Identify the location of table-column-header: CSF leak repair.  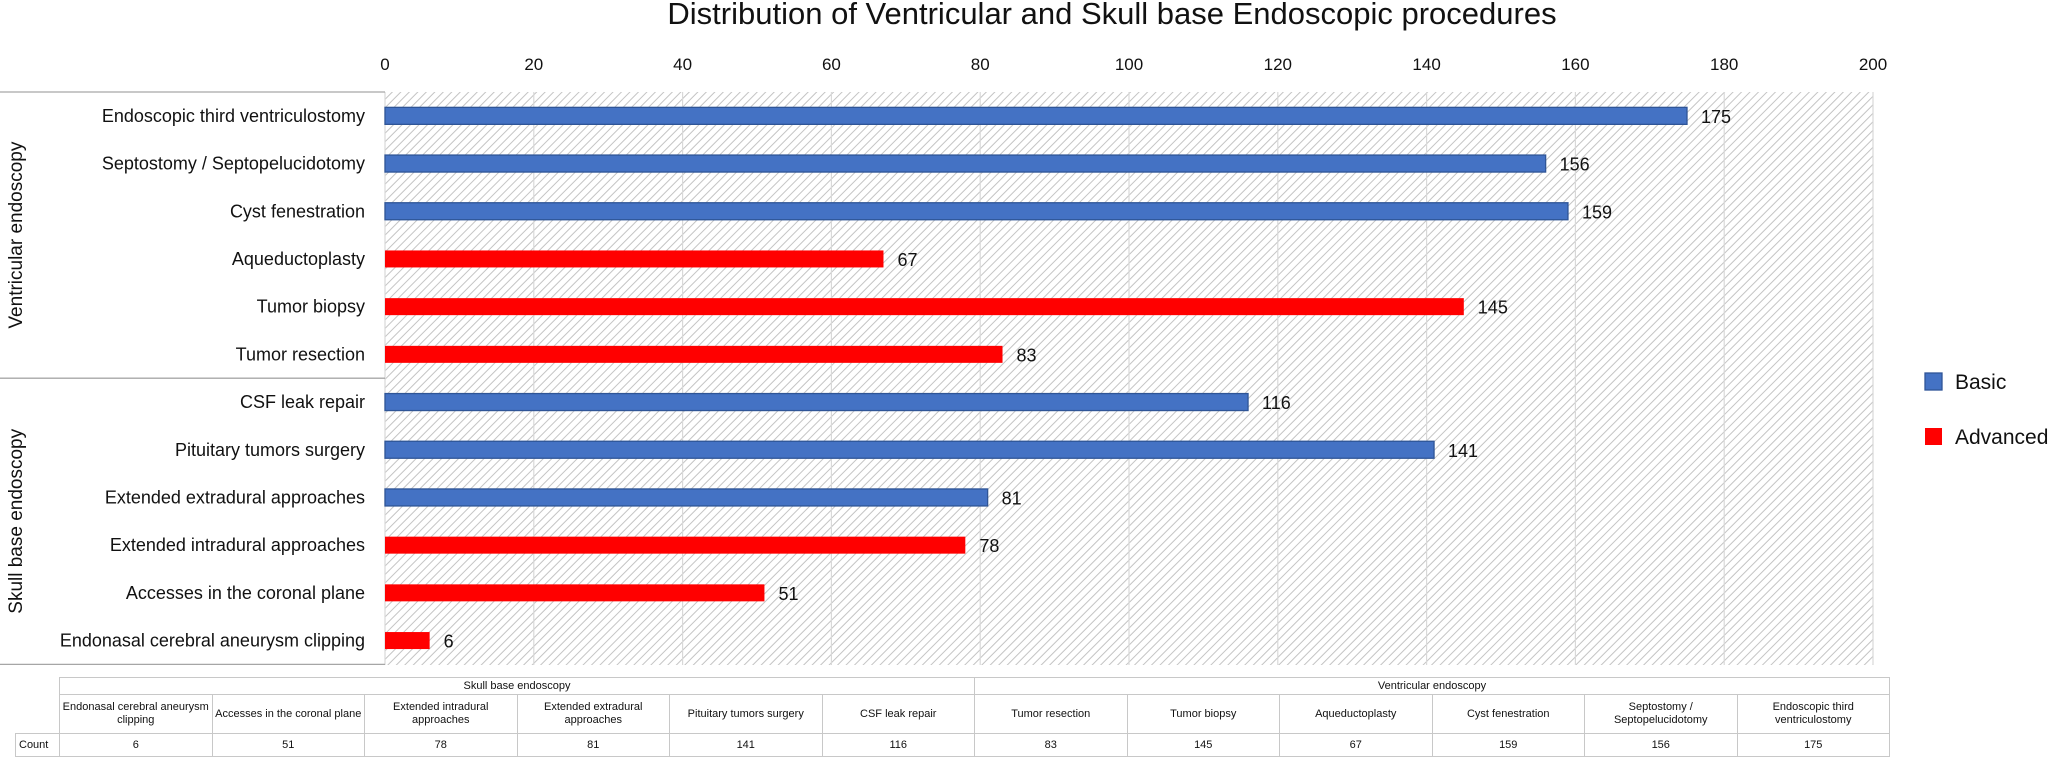
(898, 714).